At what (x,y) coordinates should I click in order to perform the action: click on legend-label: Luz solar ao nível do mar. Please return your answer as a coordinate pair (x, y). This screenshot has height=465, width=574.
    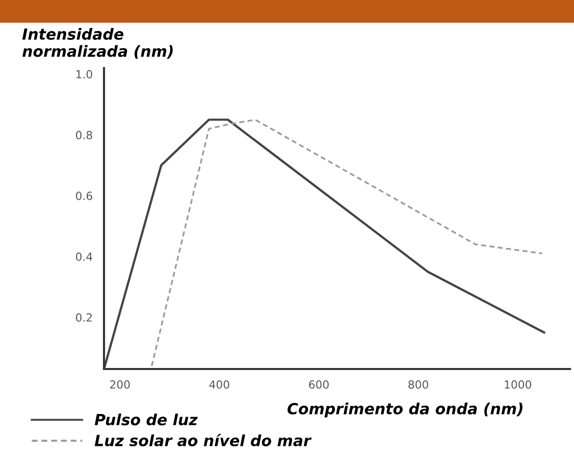
    Looking at the image, I should click on (203, 440).